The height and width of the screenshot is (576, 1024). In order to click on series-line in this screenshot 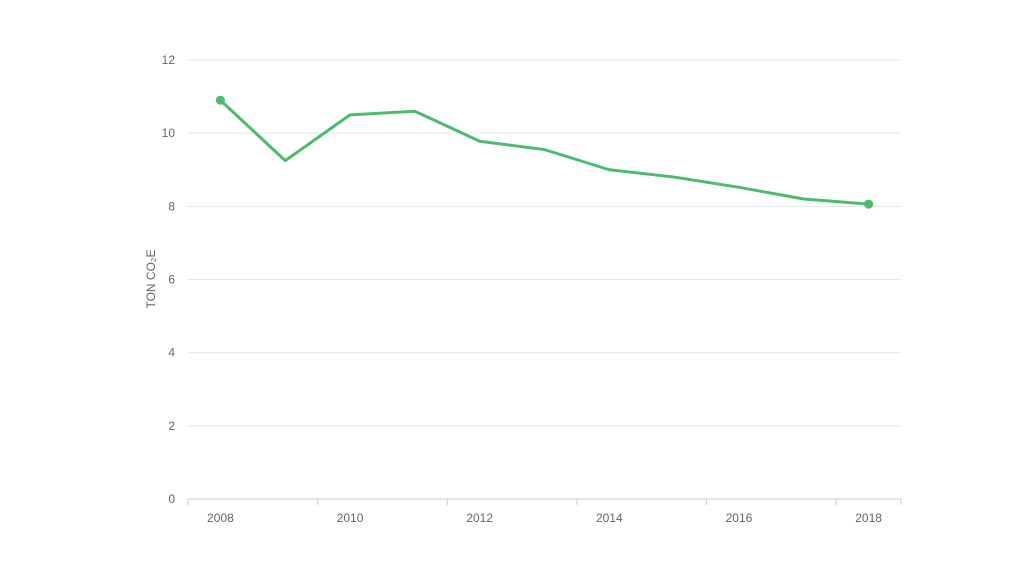, I will do `click(544, 152)`.